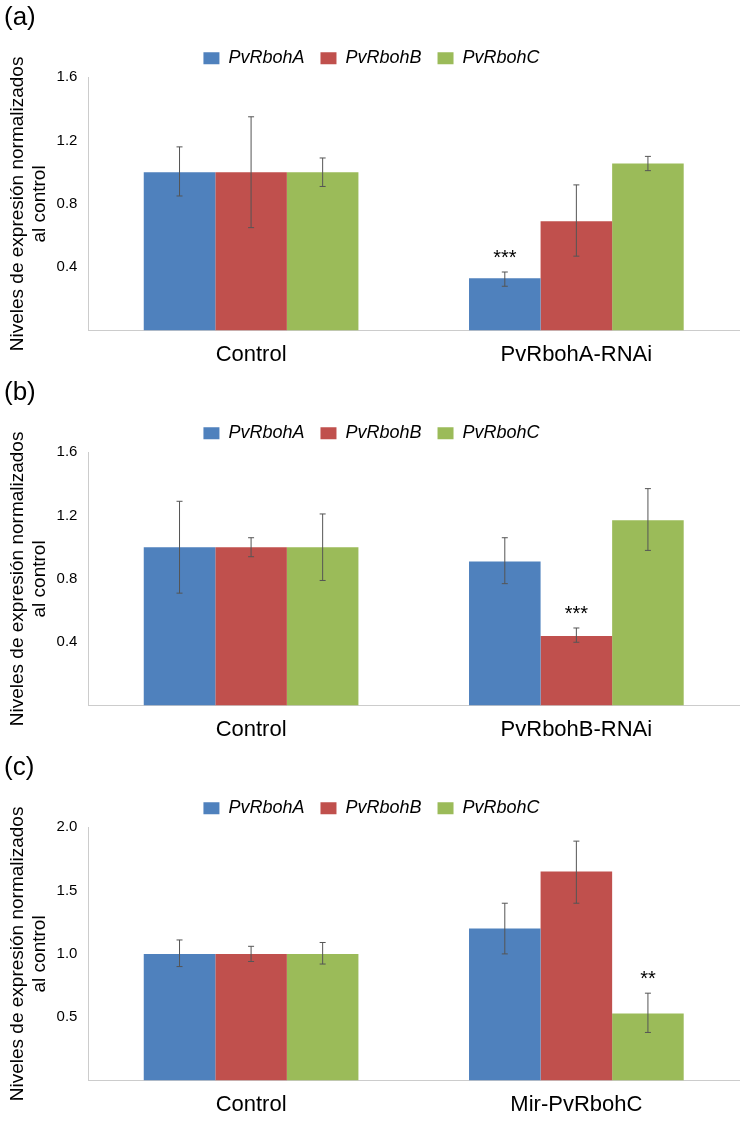 This screenshot has height=1127, width=743. I want to click on y-tick-label: 1.5, so click(67, 889).